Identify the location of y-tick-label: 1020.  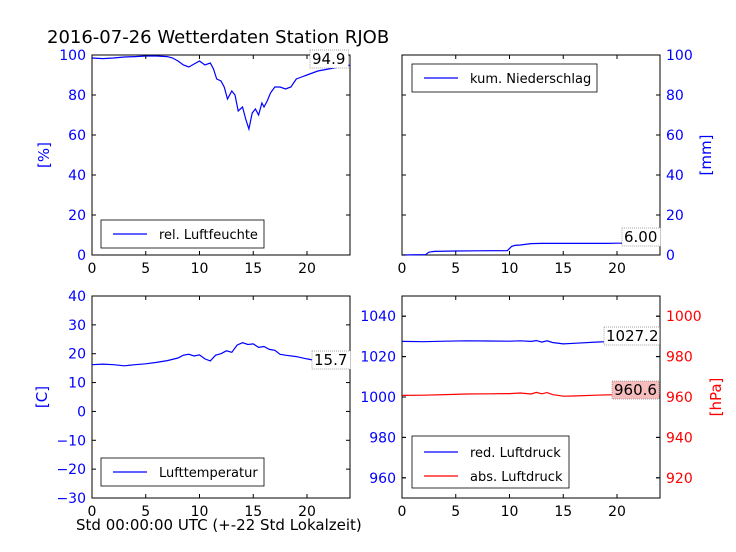
(378, 358).